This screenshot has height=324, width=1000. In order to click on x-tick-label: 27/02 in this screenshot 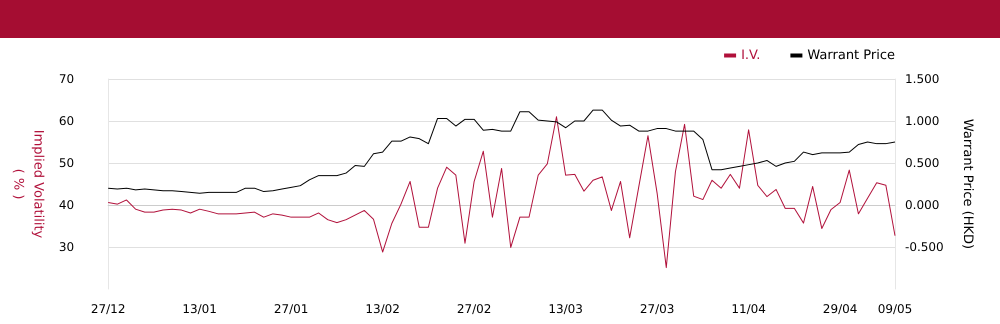, I will do `click(474, 309)`.